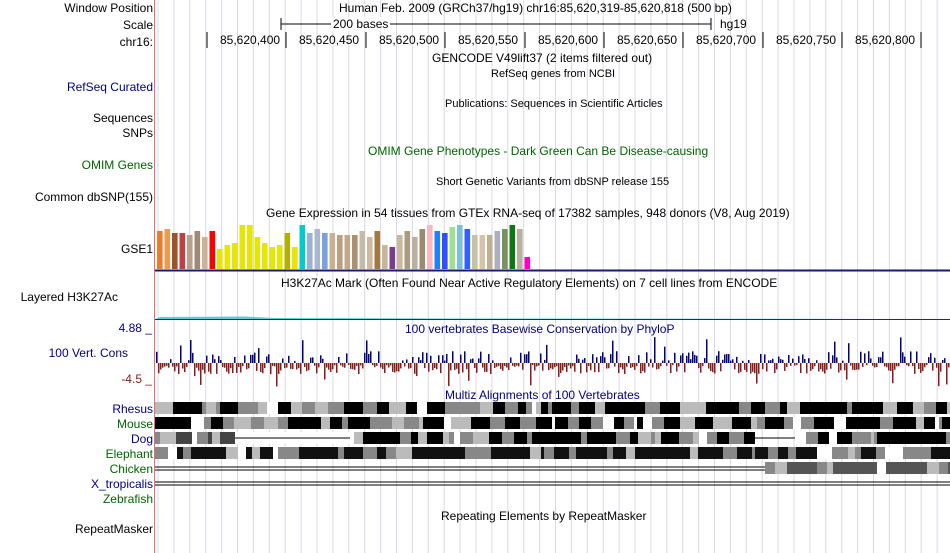  I want to click on refseq-track-label: RefSeq Curated, so click(109, 87).